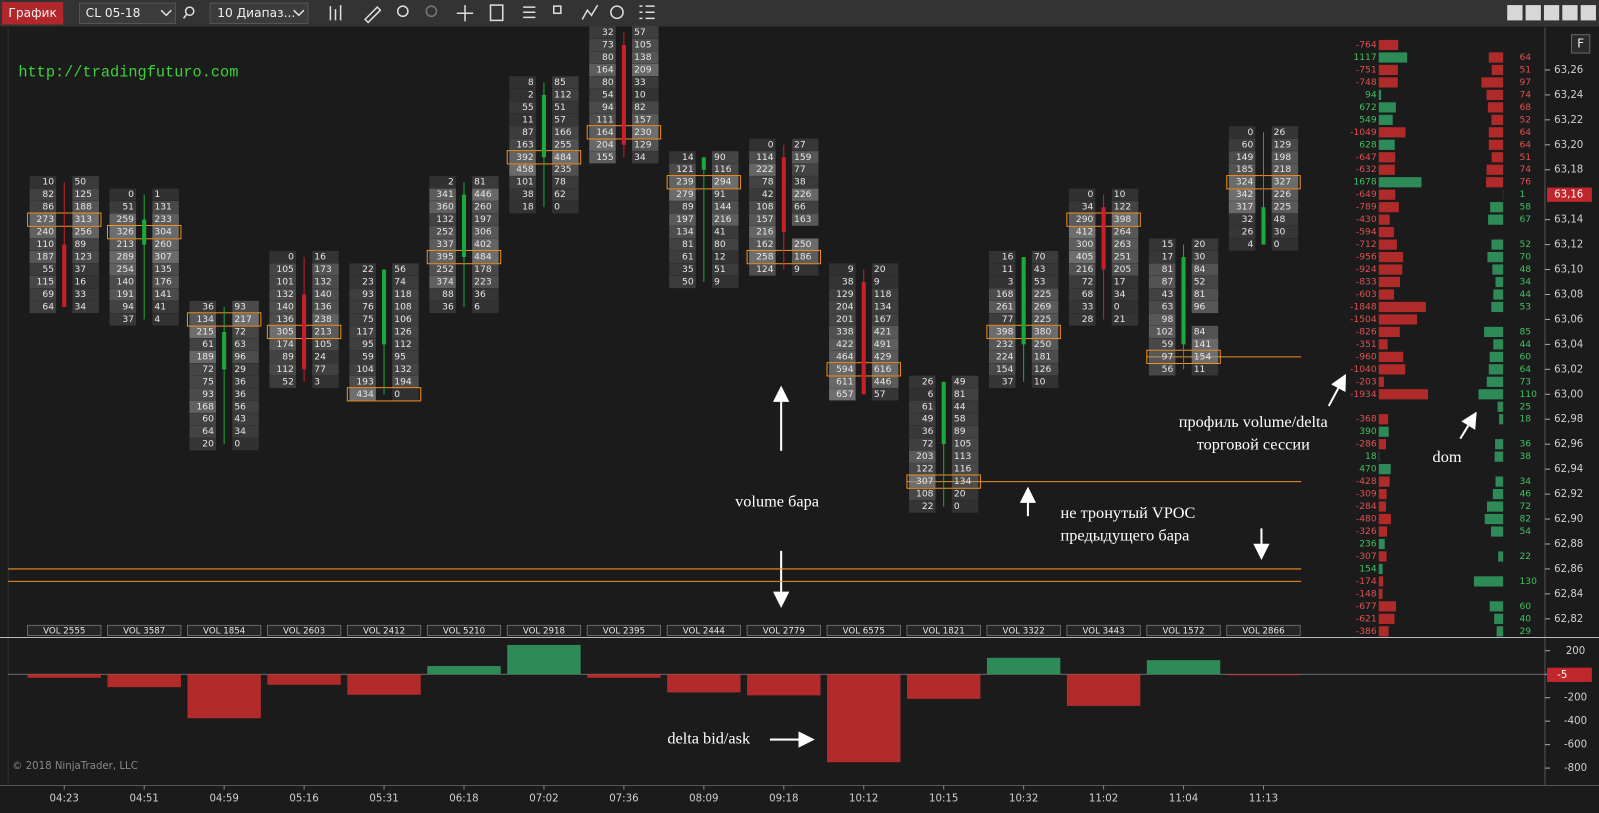  What do you see at coordinates (1570, 13) in the screenshot?
I see `restore-down-button` at bounding box center [1570, 13].